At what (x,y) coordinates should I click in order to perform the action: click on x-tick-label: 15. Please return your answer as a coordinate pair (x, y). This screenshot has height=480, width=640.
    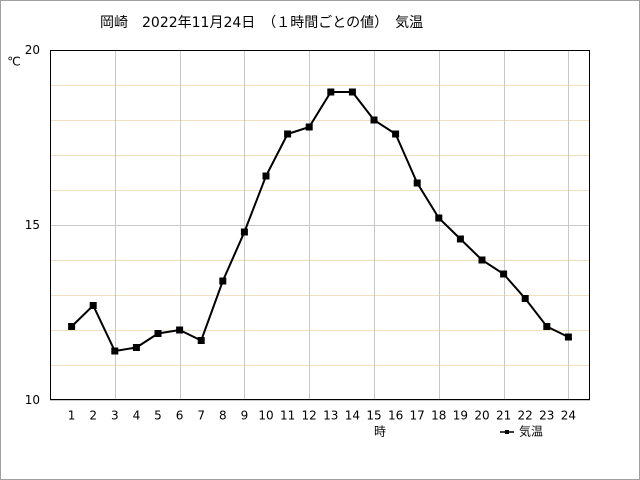
    Looking at the image, I should click on (373, 416).